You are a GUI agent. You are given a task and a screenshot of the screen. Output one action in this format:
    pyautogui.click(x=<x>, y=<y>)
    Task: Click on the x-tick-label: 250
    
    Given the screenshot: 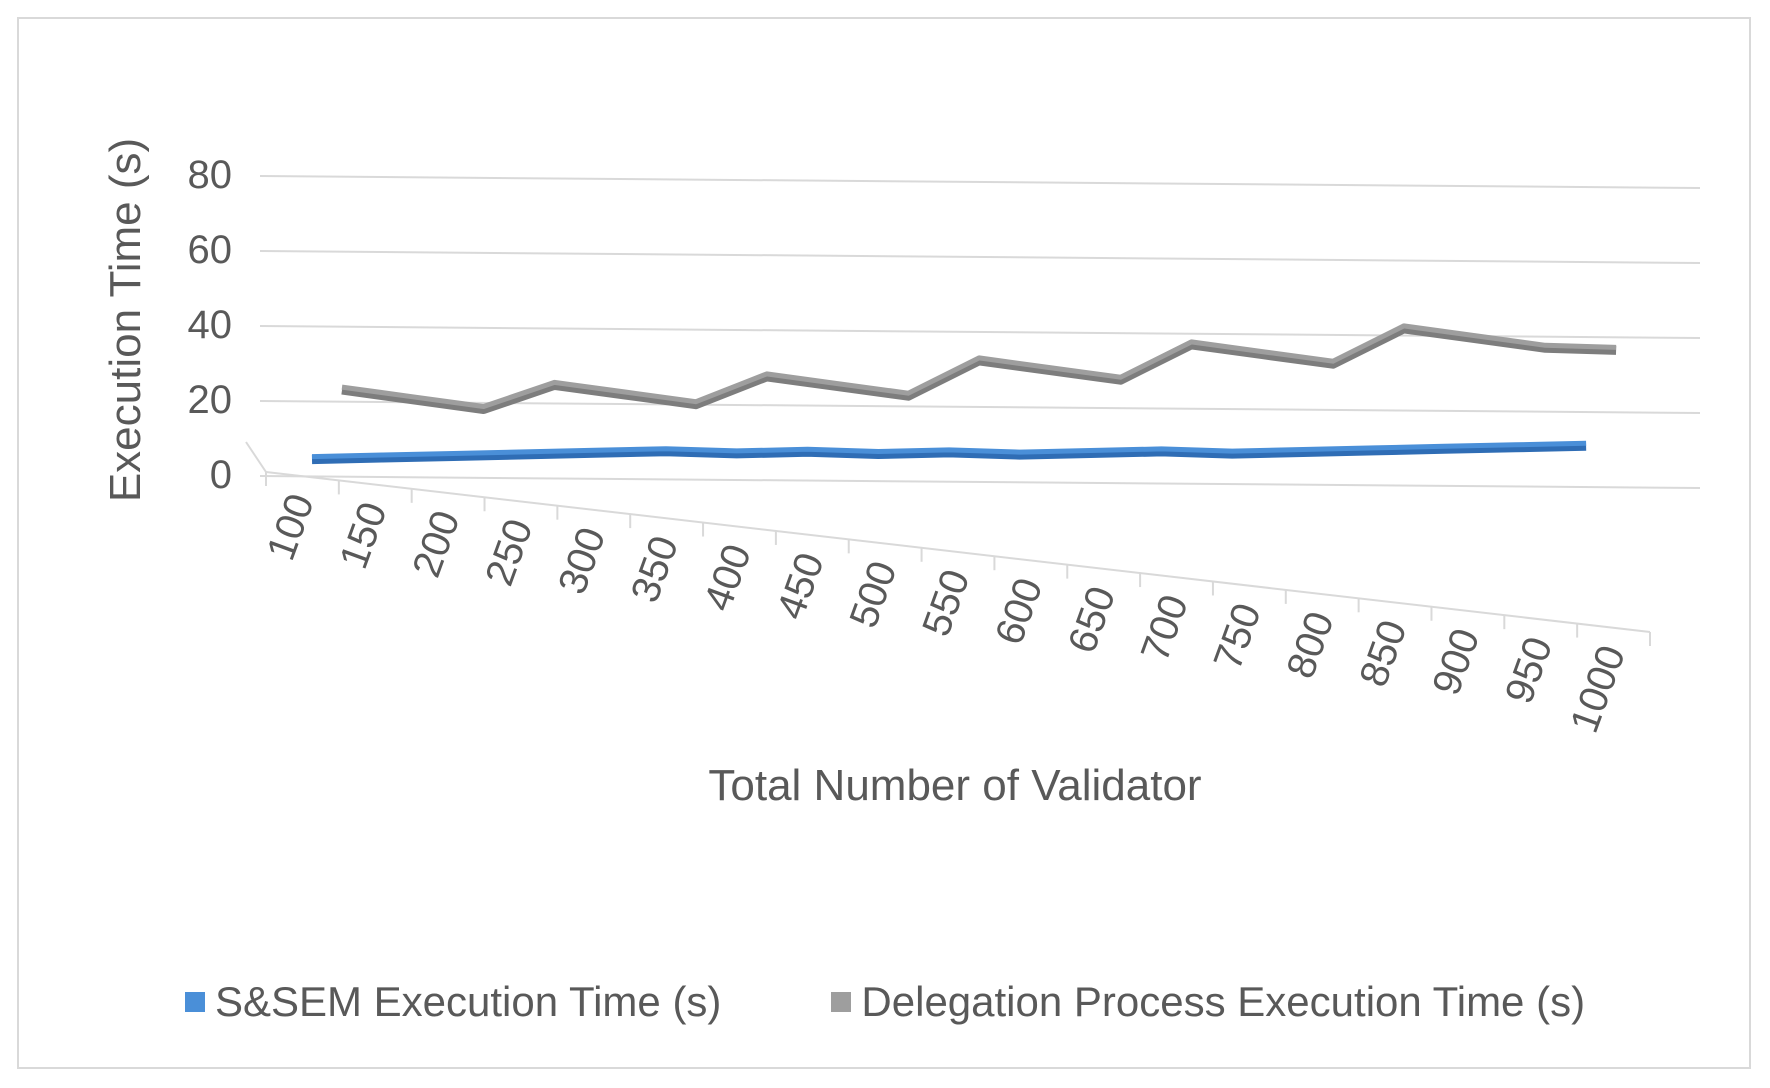 What is the action you would take?
    pyautogui.click(x=509, y=553)
    